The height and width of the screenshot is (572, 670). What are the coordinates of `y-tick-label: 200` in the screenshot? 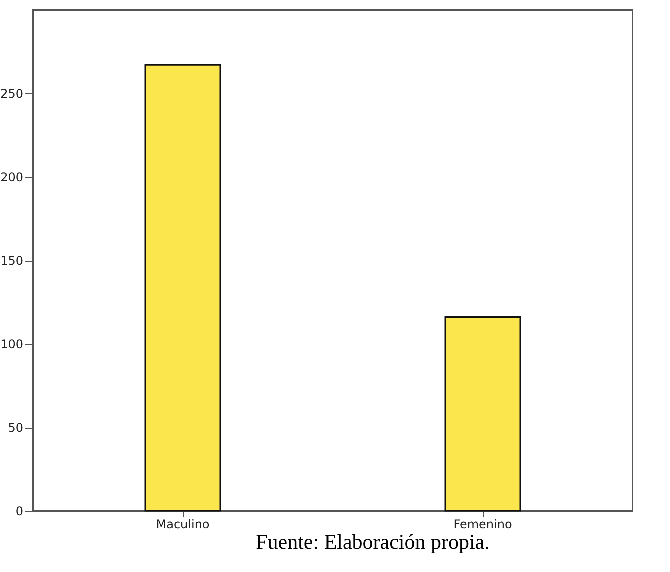 It's located at (12, 177).